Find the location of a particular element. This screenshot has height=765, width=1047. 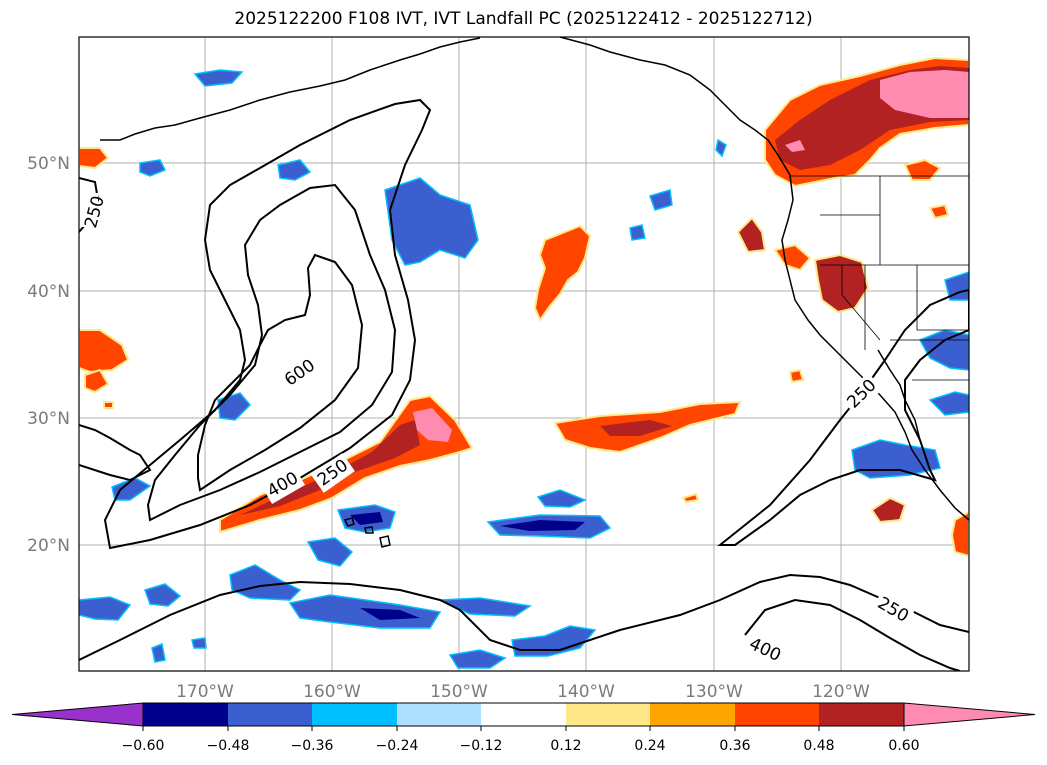

contour-400-south is located at coordinates (852, 634).